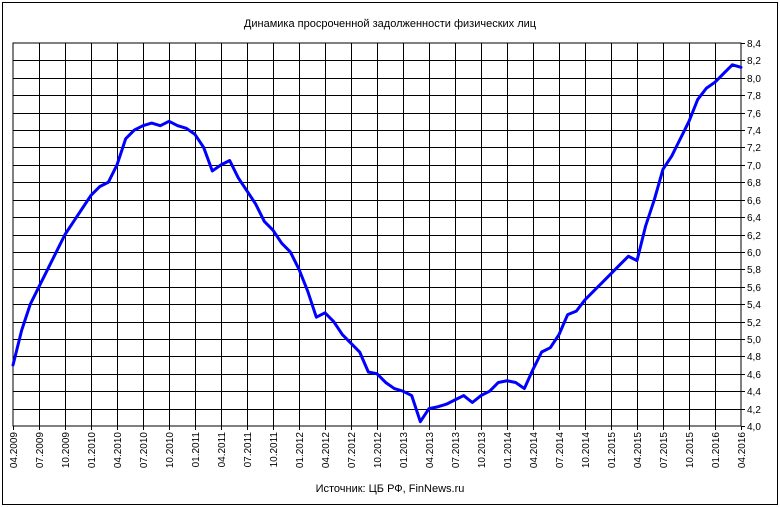 The height and width of the screenshot is (507, 780). I want to click on y-tick-label: 5,4, so click(754, 305).